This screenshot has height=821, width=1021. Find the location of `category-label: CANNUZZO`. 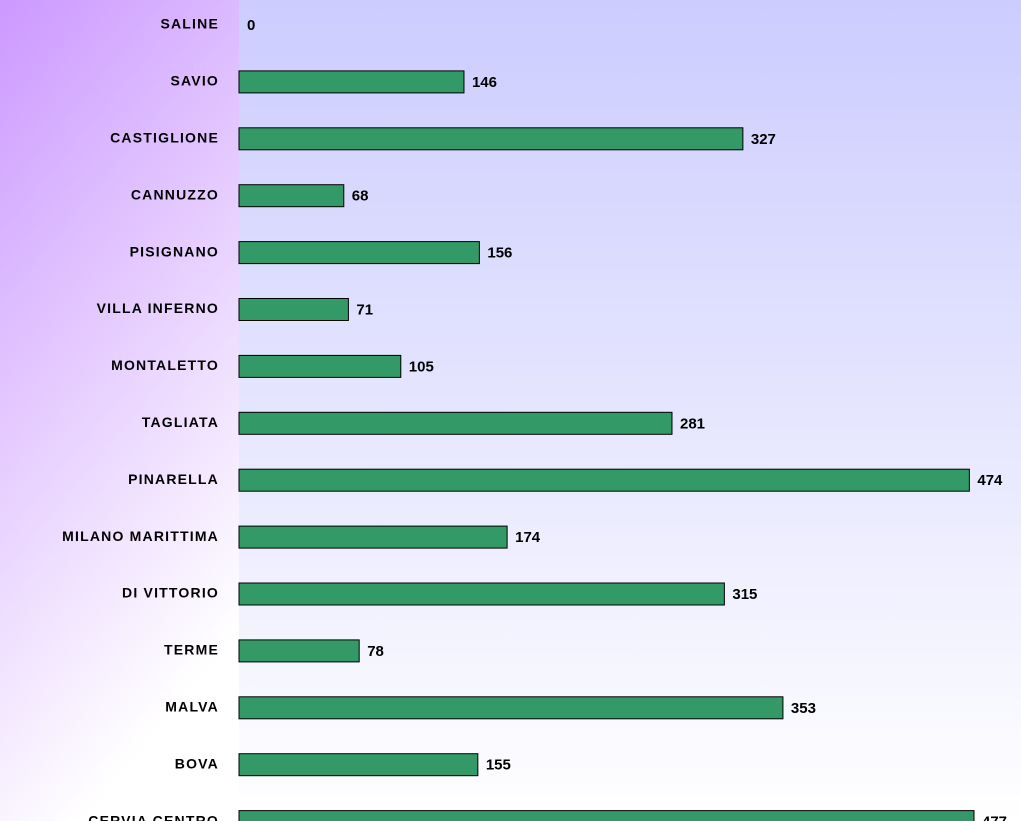

category-label: CANNUZZO is located at coordinates (175, 194).